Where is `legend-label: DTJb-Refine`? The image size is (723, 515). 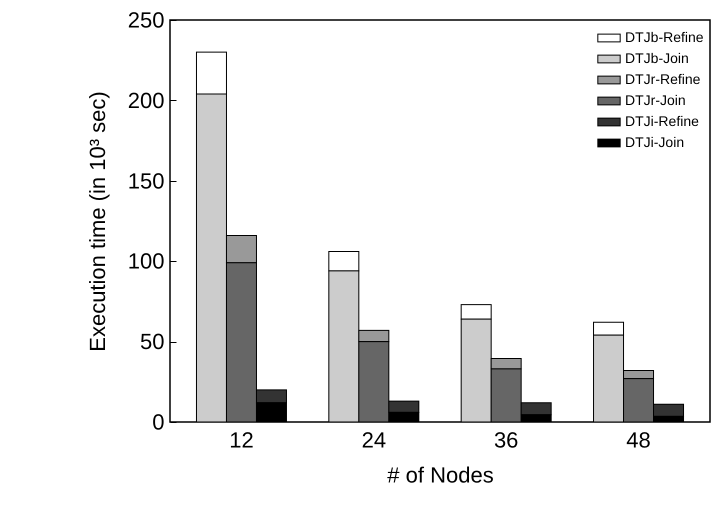
legend-label: DTJb-Refine is located at coordinates (664, 37).